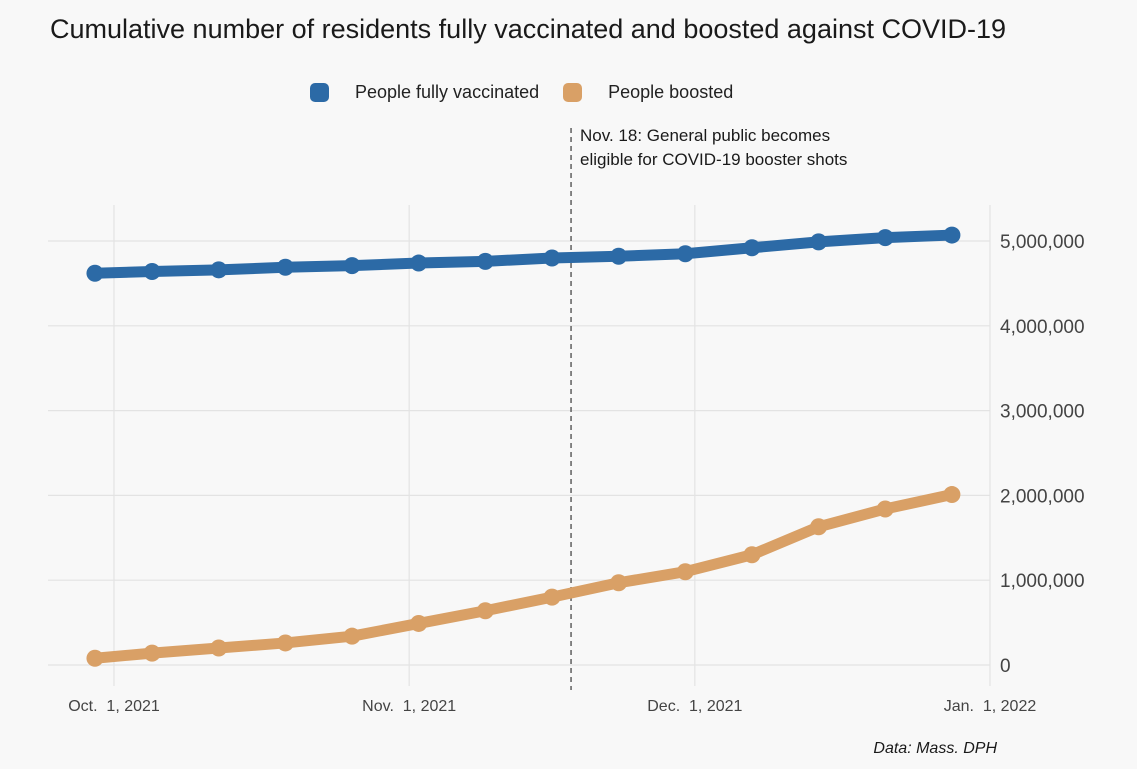 Image resolution: width=1137 pixels, height=769 pixels. What do you see at coordinates (1042, 581) in the screenshot?
I see `y-tick-label: 1,000,000` at bounding box center [1042, 581].